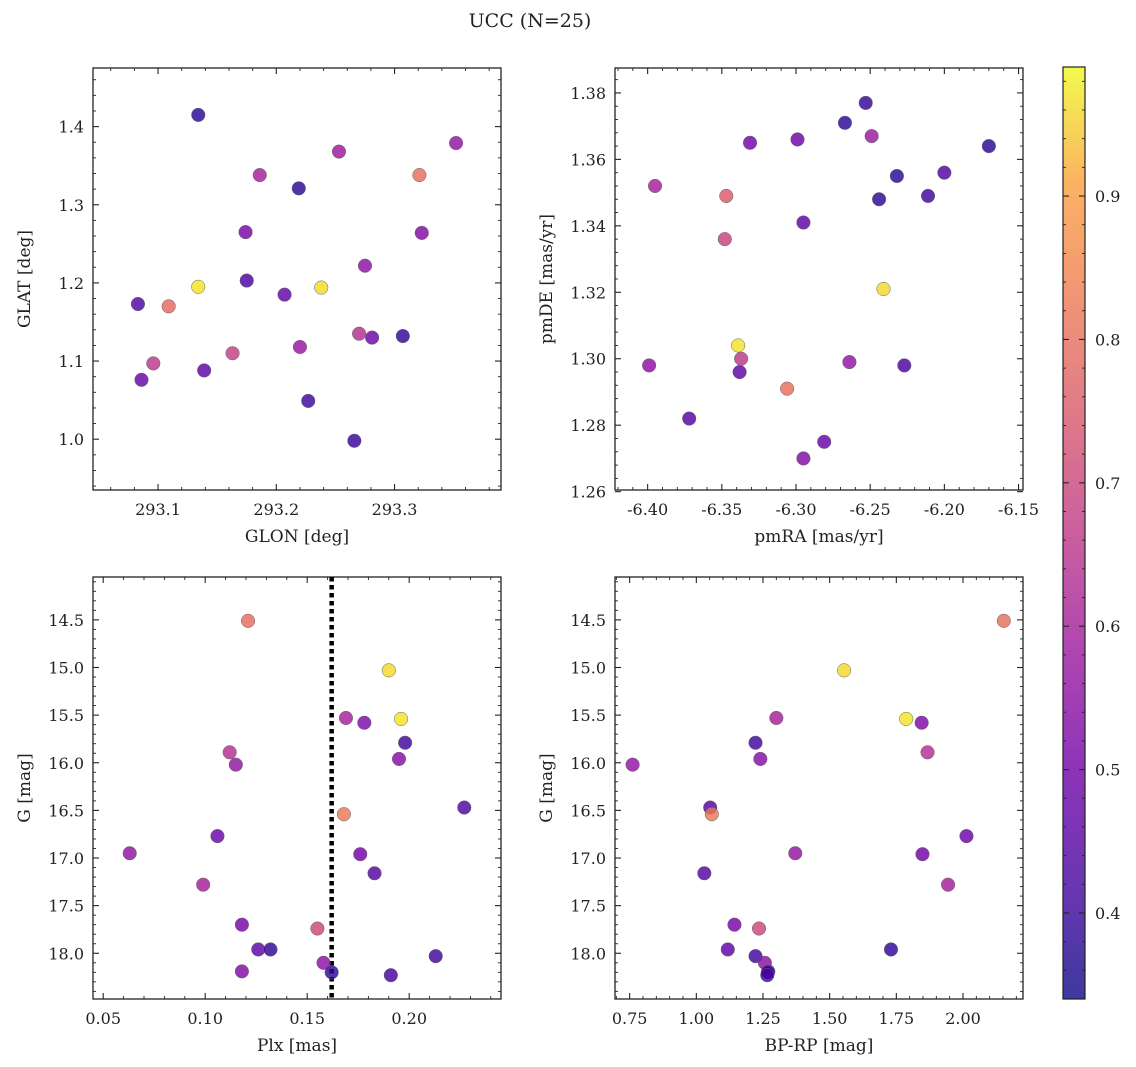 The width and height of the screenshot is (1136, 1067). What do you see at coordinates (395, 509) in the screenshot?
I see `x-tick-label: 293.3` at bounding box center [395, 509].